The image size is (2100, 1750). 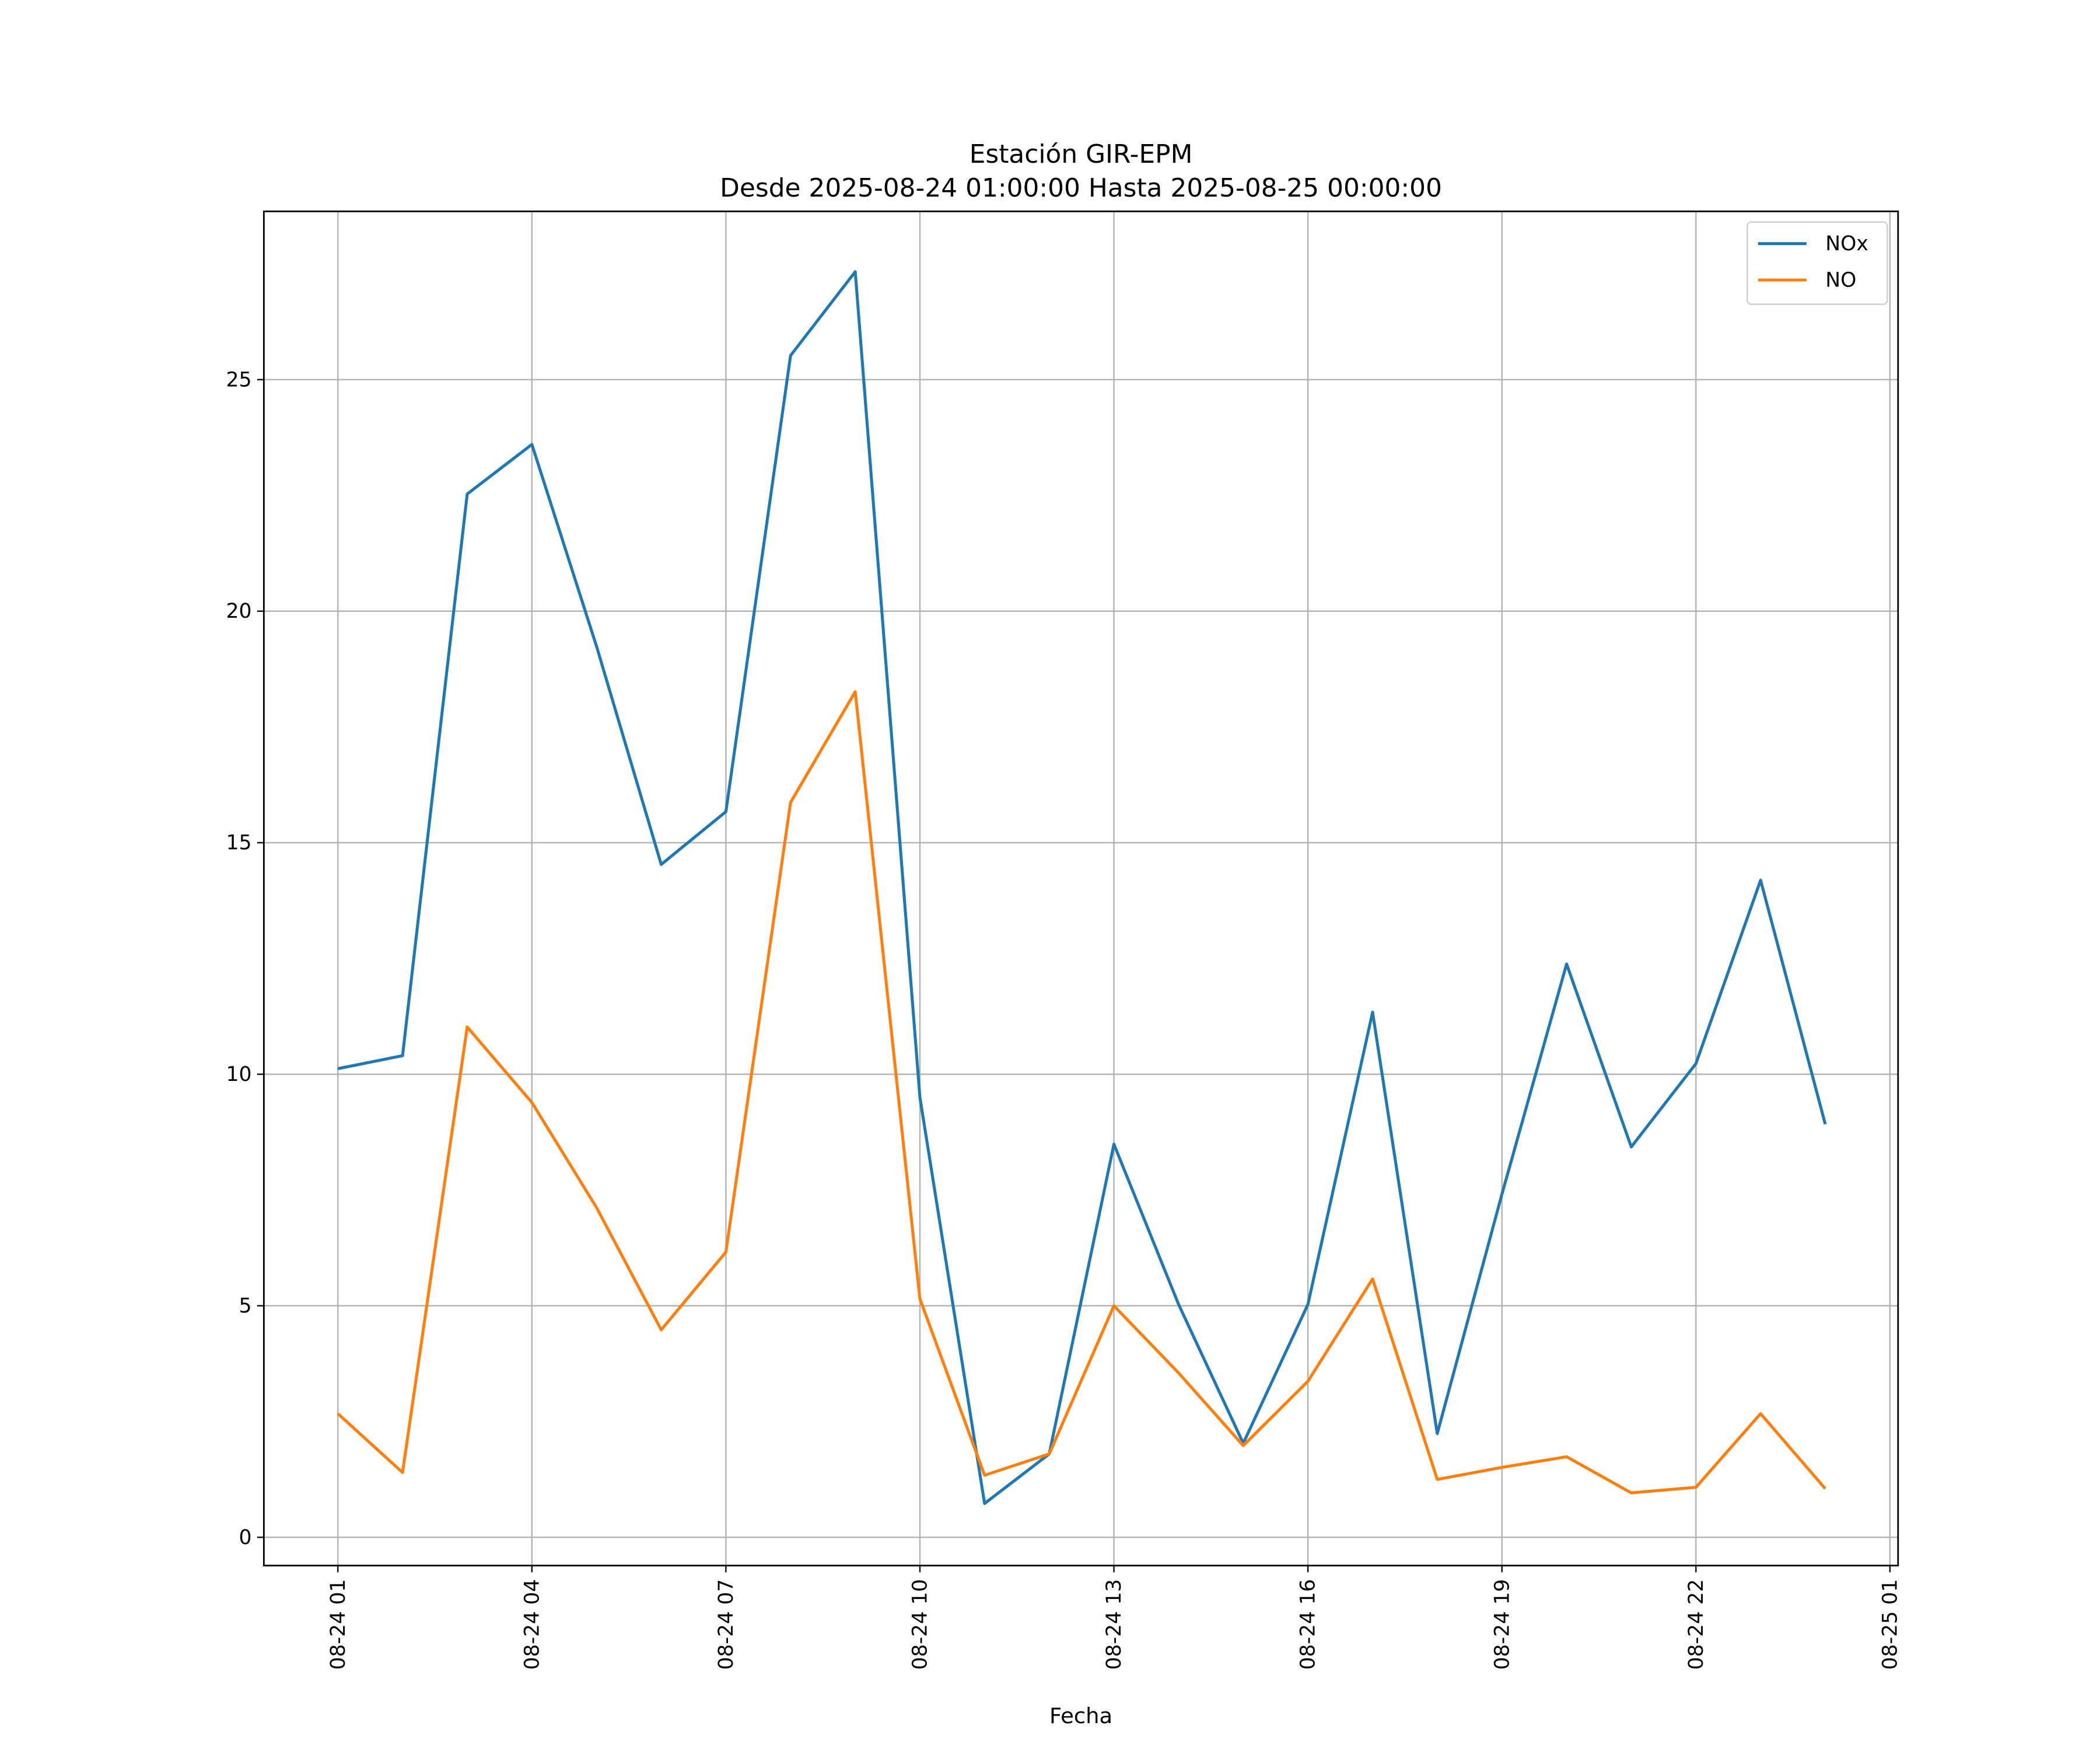 What do you see at coordinates (1817, 263) in the screenshot?
I see `legend: NOx NO` at bounding box center [1817, 263].